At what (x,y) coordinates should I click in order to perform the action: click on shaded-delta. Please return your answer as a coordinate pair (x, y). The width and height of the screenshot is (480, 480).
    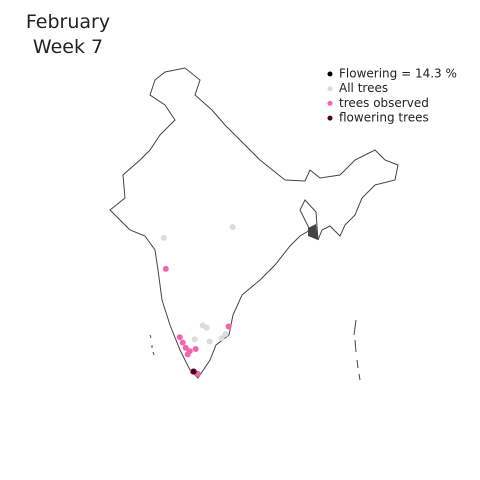
    Looking at the image, I should click on (313, 232).